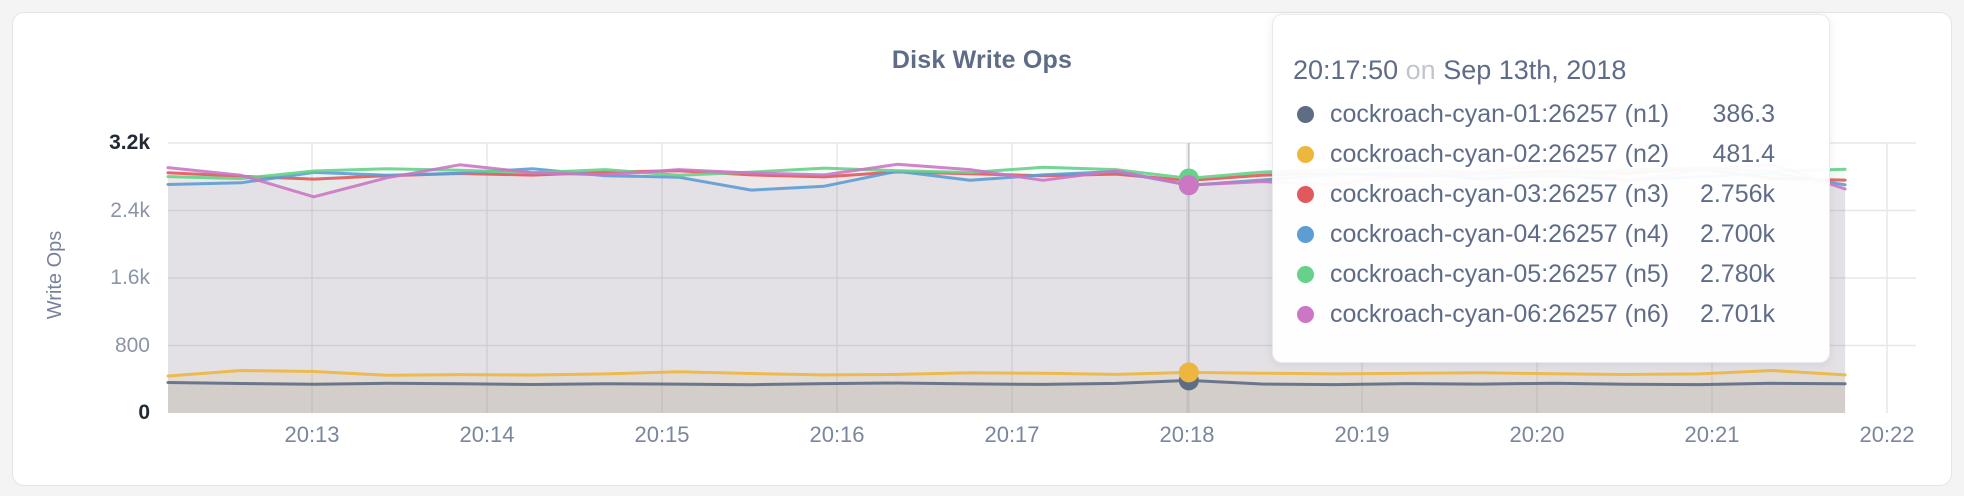 The width and height of the screenshot is (1964, 496). I want to click on tooltip-series-row: cockroach-cyan-01:26257 (n1) 386.3, so click(1533, 114).